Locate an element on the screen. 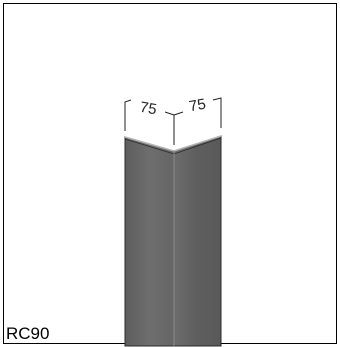 The height and width of the screenshot is (347, 340). left-dimension-line is located at coordinates (128, 115).